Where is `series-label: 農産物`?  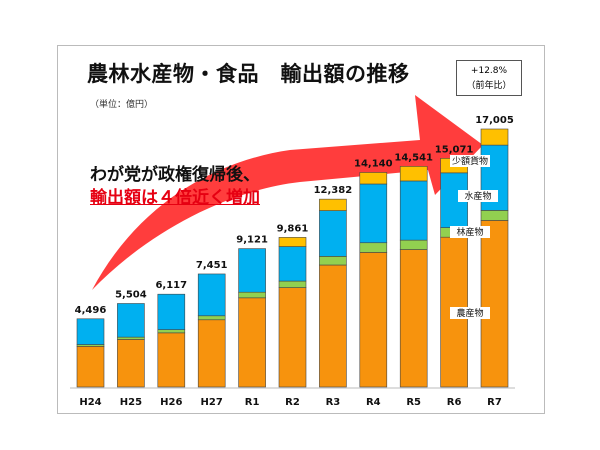 series-label: 農産物 is located at coordinates (469, 313).